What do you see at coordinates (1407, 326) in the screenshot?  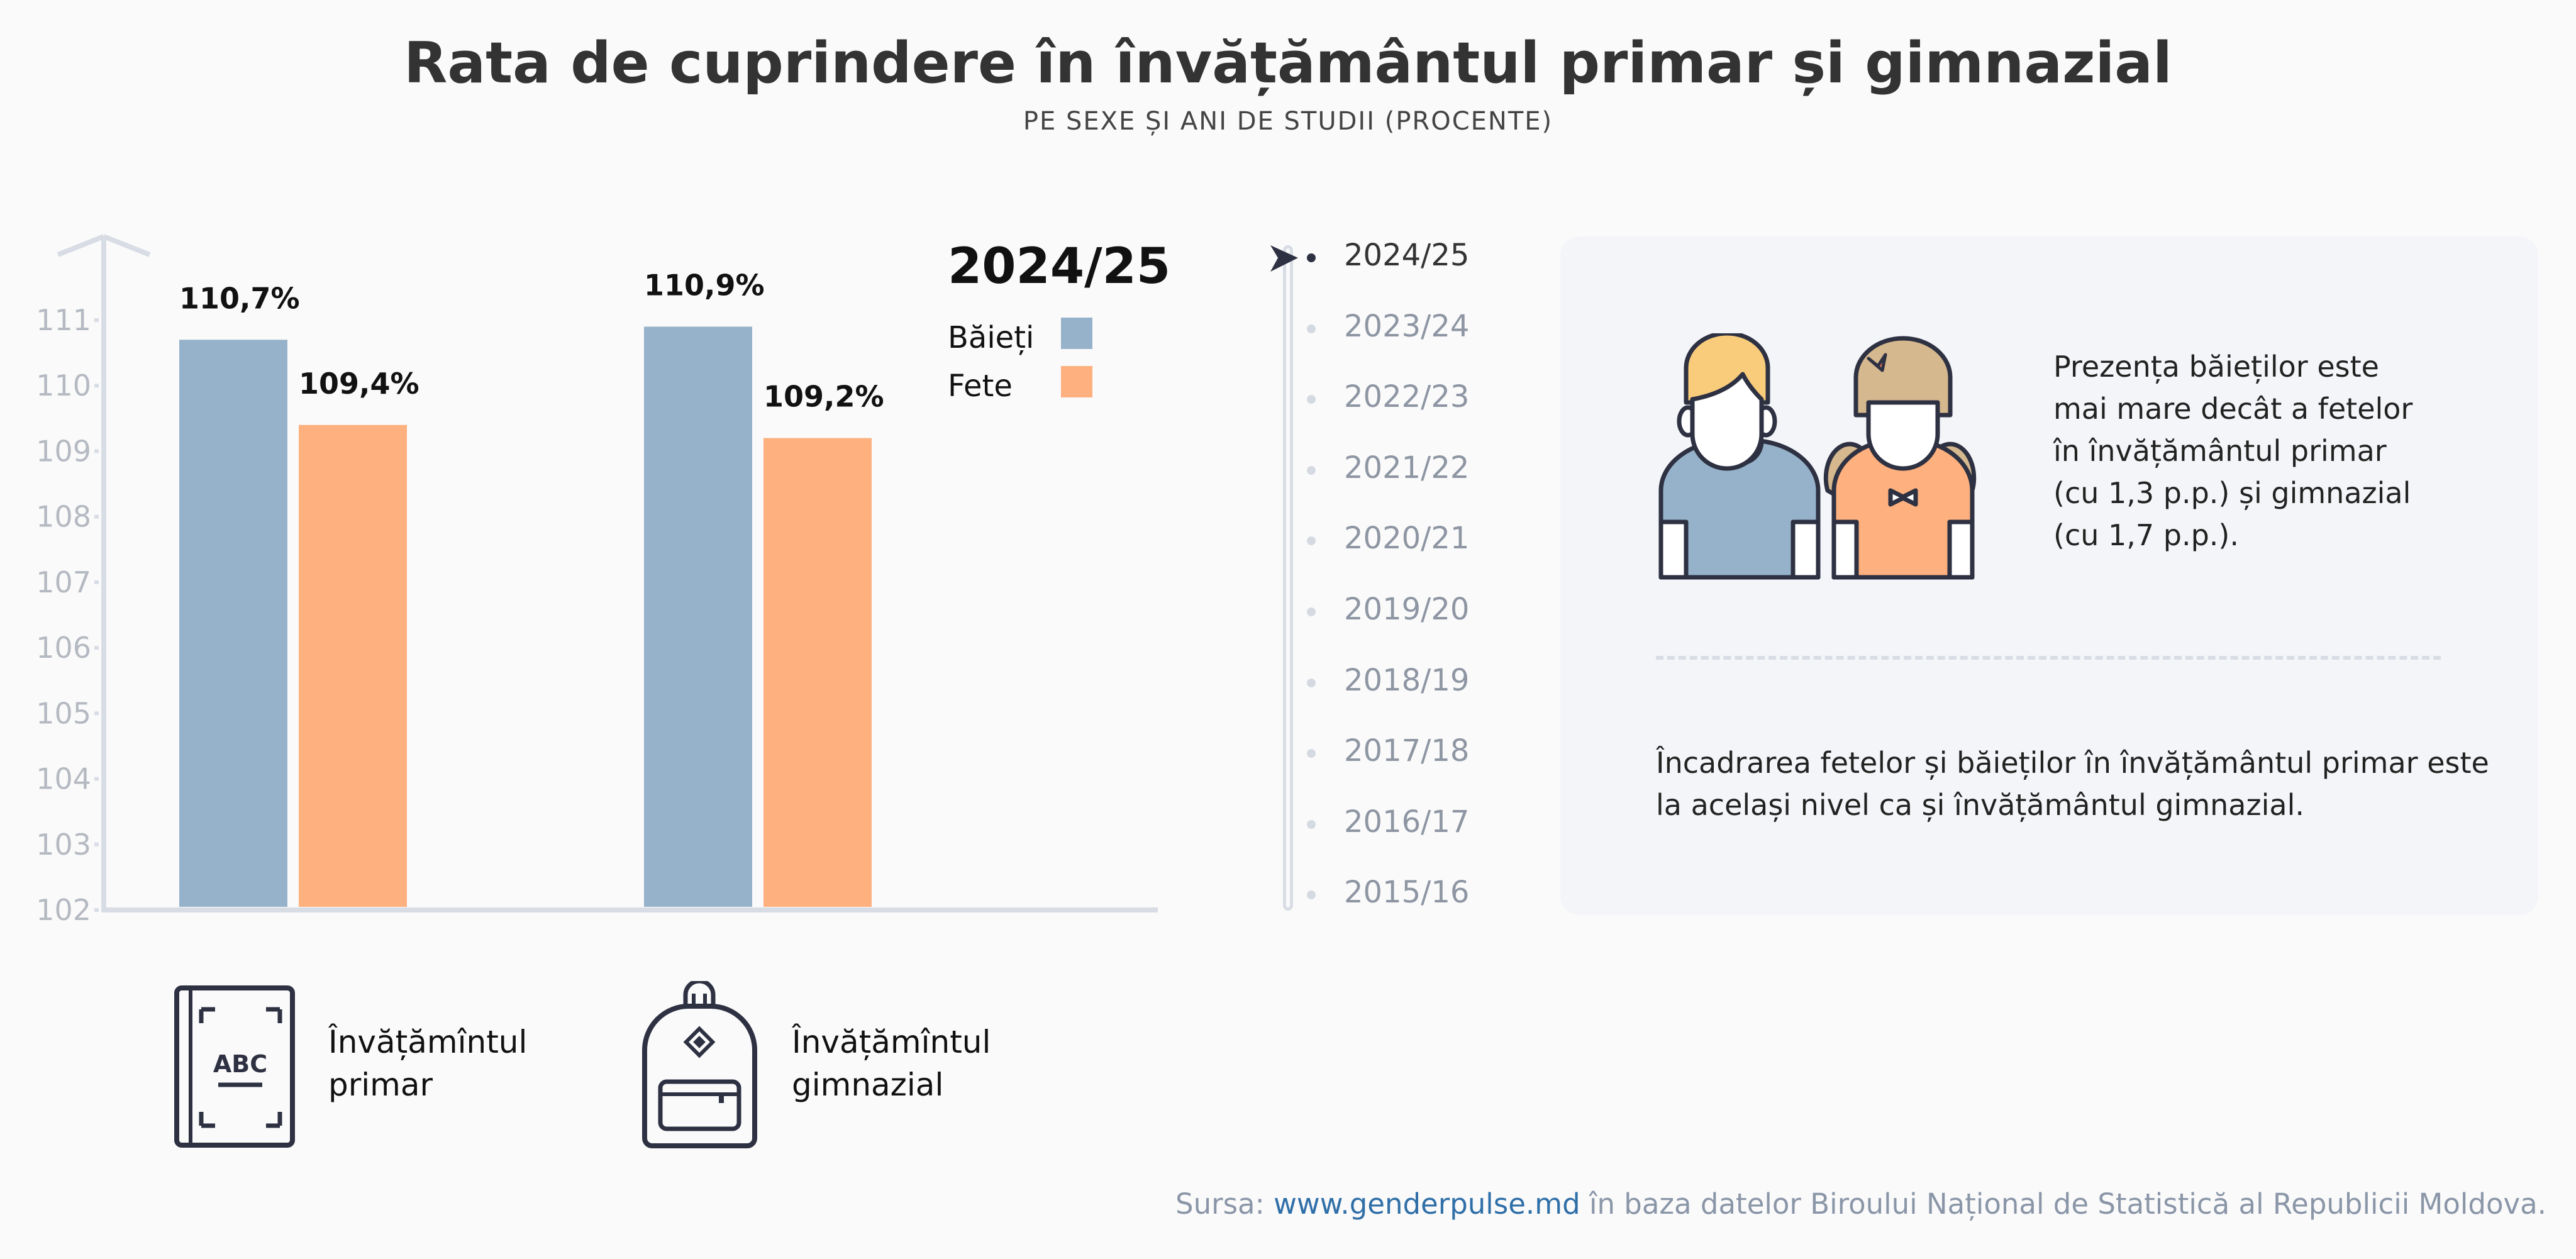 I see `timeline-item: 2023/24` at bounding box center [1407, 326].